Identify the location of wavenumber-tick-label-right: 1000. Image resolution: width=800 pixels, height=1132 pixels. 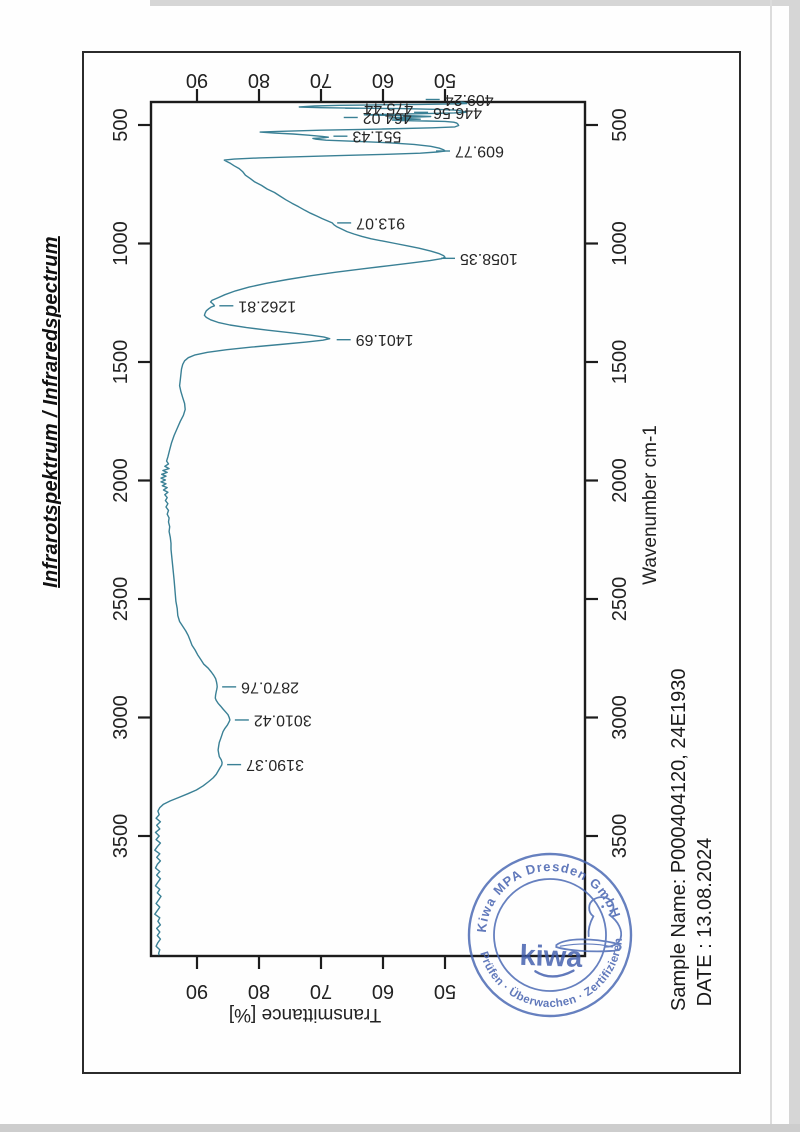
(620, 243).